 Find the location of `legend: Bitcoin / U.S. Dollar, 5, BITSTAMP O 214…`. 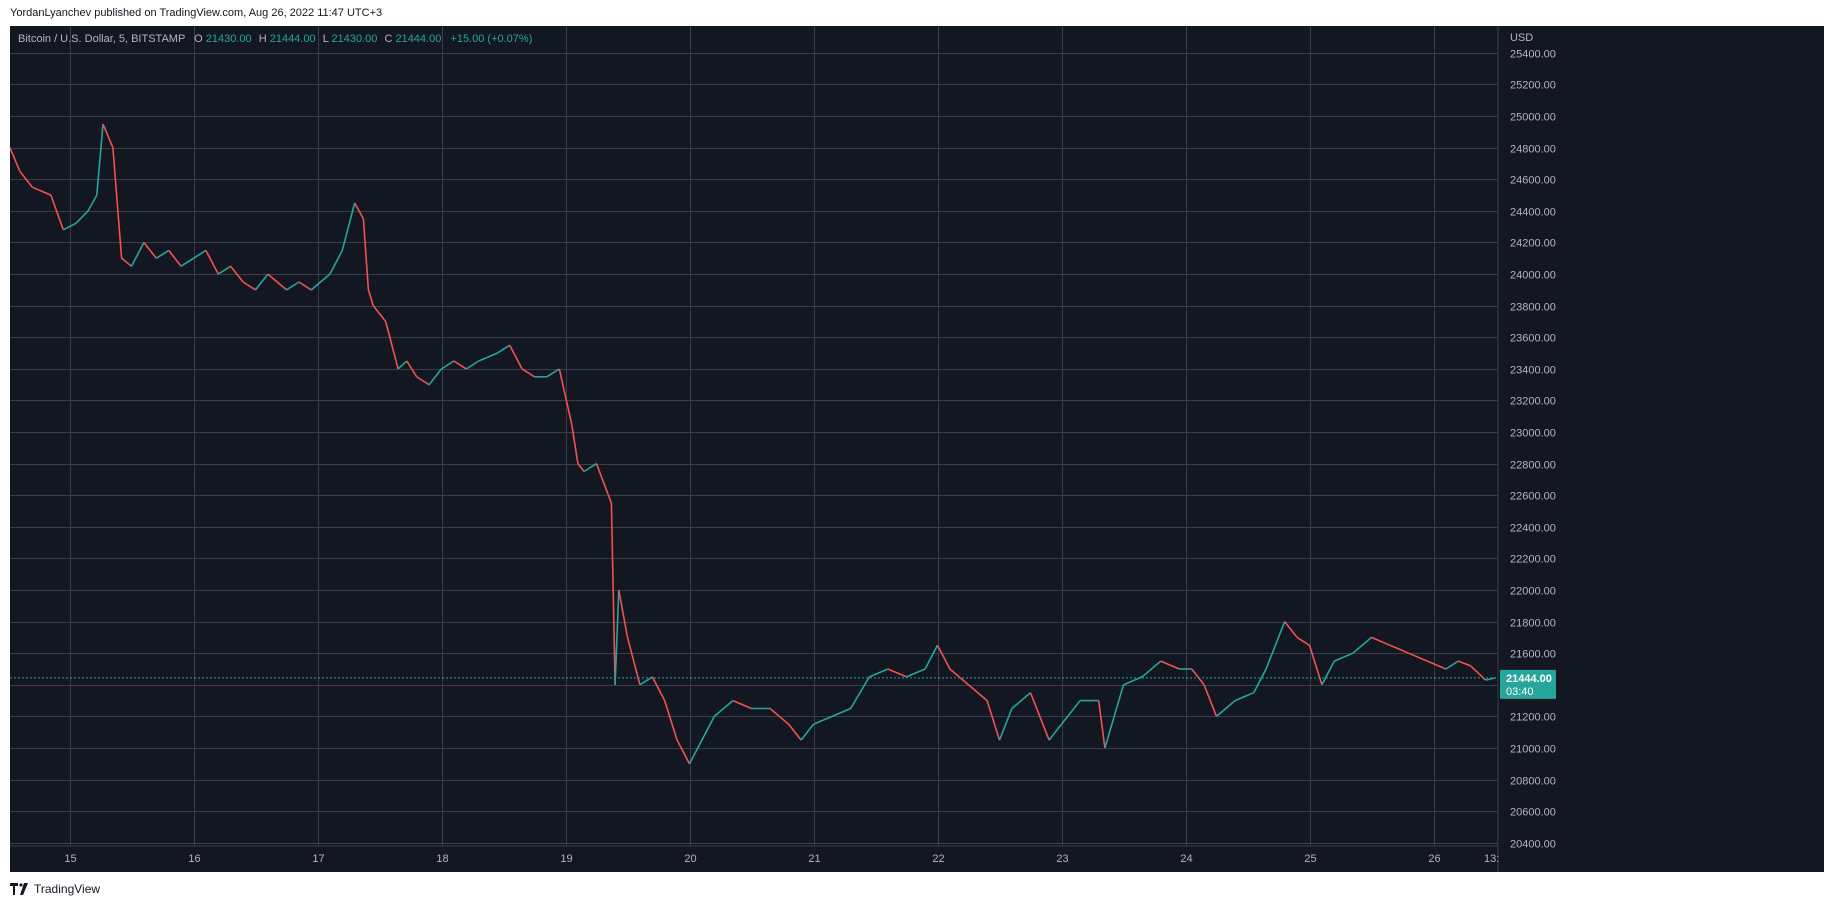

legend: Bitcoin / U.S. Dollar, 5, BITSTAMP O 214… is located at coordinates (275, 39).